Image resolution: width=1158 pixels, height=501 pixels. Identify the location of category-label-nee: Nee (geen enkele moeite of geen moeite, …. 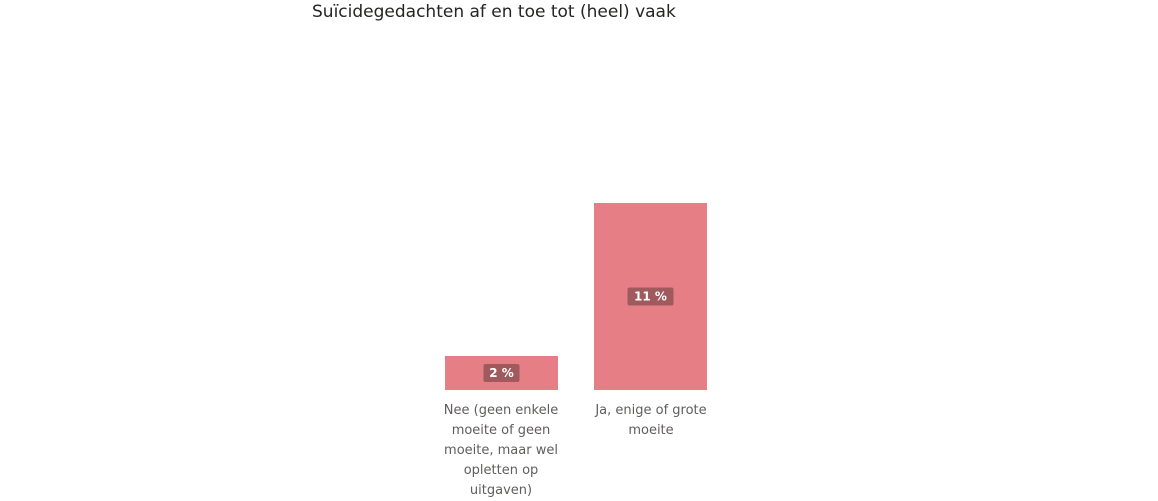
(501, 450).